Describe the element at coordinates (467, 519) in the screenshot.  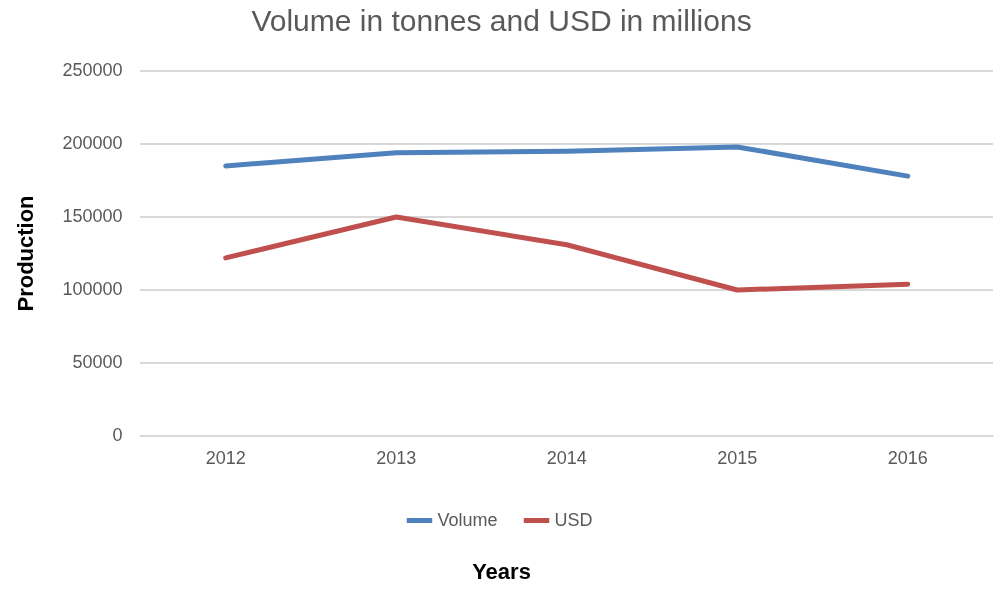
I see `legend-label: Volume` at that location.